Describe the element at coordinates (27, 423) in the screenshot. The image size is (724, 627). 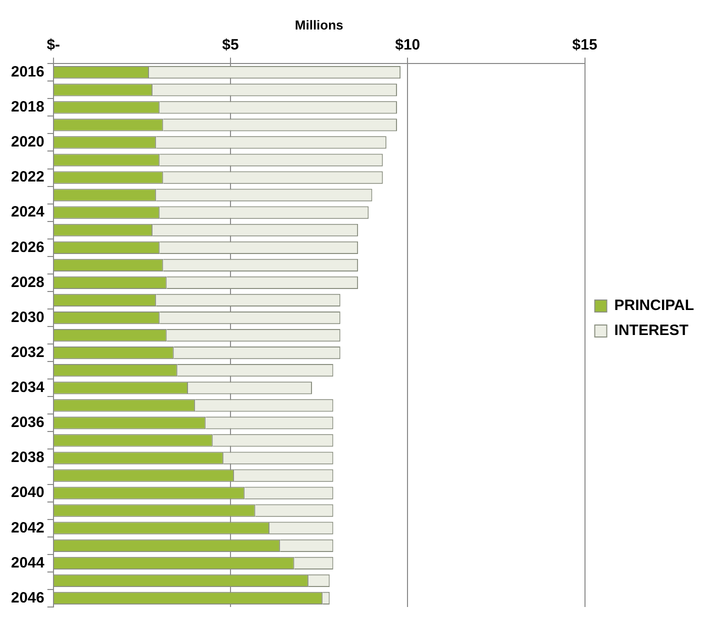
I see `y-tick-label: 2036` at that location.